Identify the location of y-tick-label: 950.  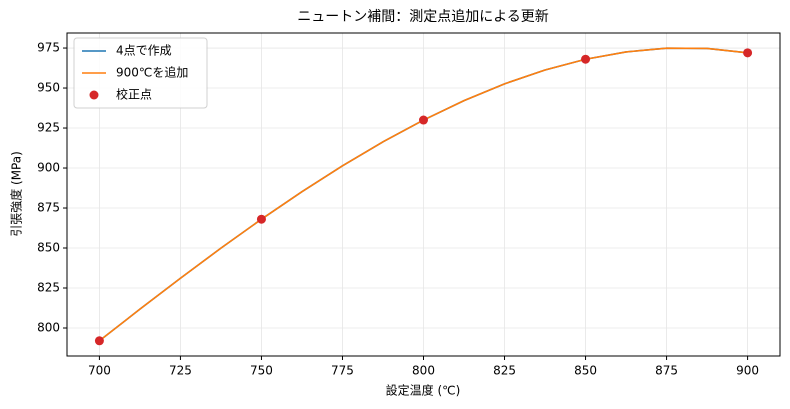
(48, 88).